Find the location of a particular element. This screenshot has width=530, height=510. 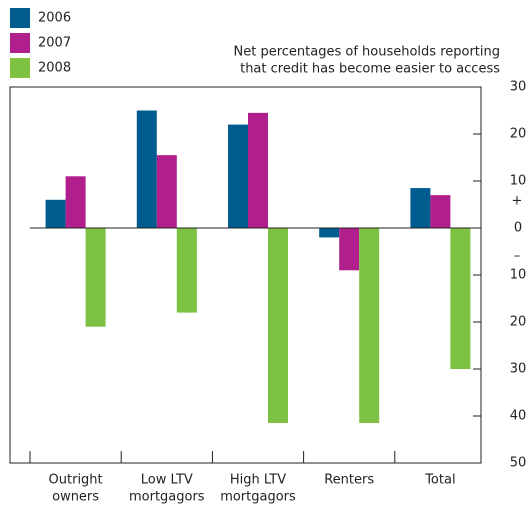

subtitle: Net percentages of households reporting is located at coordinates (367, 52).